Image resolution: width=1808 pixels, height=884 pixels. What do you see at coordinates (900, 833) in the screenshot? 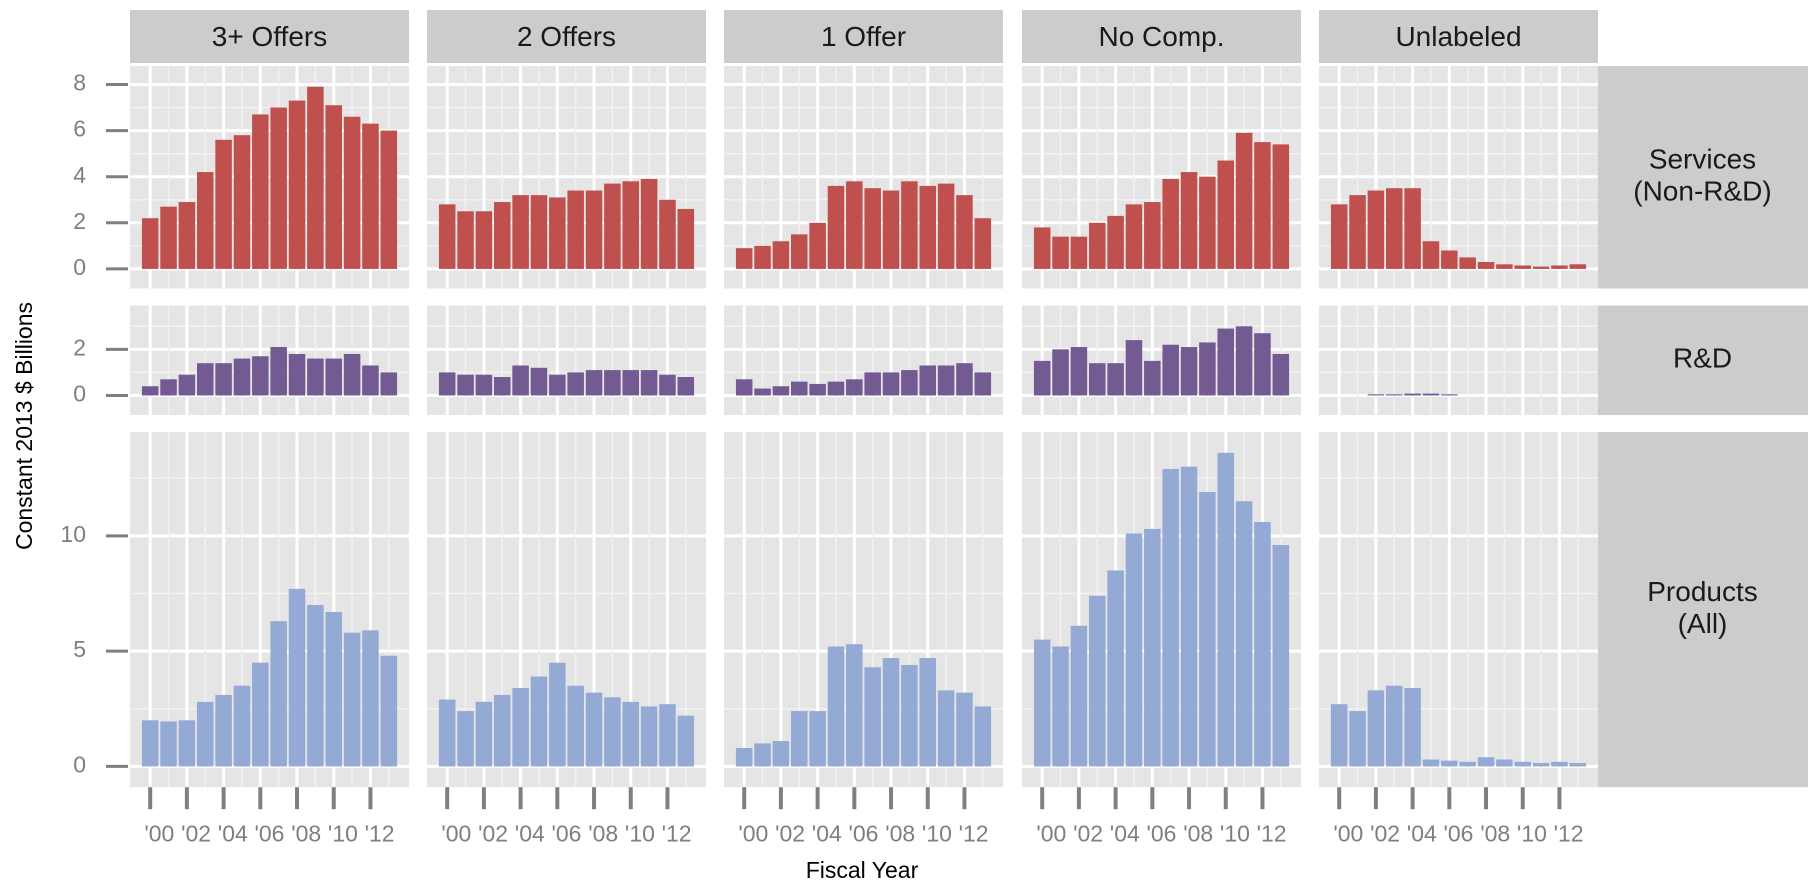
I see `x-tick-label: '08` at bounding box center [900, 833].